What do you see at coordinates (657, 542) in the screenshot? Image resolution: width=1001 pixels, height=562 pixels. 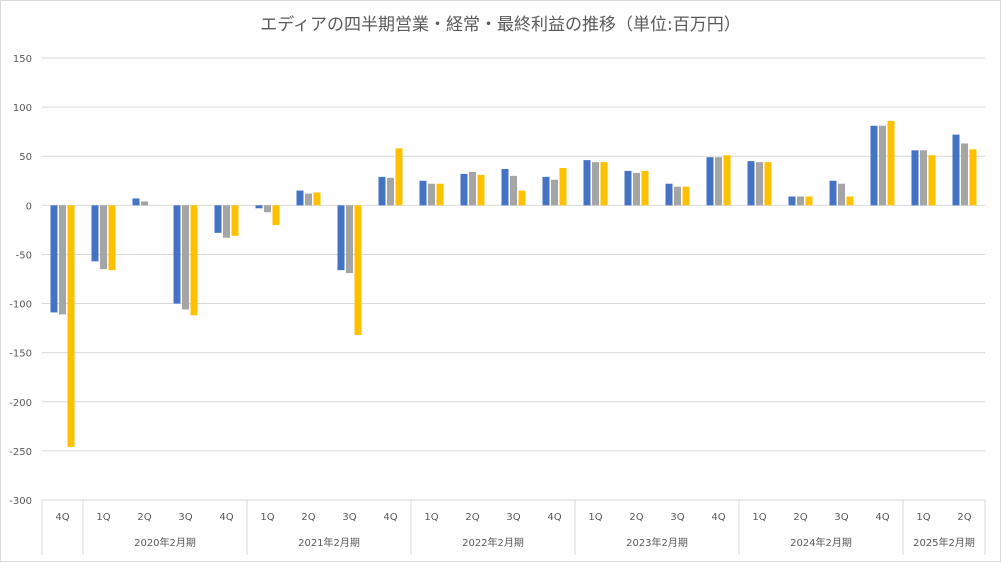 I see `group-label: 2023年2月期` at bounding box center [657, 542].